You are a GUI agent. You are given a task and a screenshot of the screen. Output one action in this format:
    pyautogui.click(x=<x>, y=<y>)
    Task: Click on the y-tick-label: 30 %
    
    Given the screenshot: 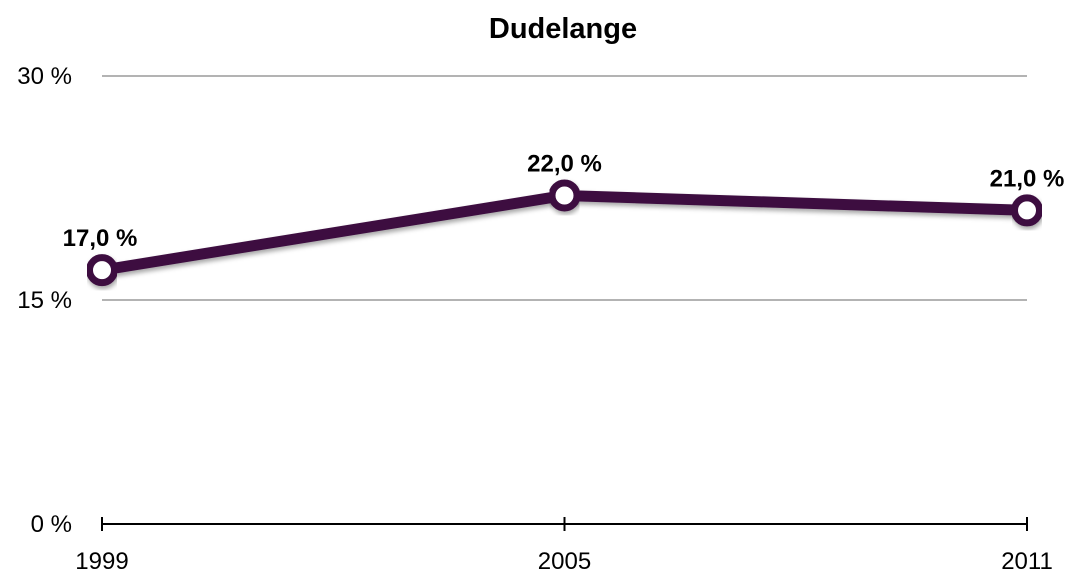 What is the action you would take?
    pyautogui.click(x=44, y=76)
    